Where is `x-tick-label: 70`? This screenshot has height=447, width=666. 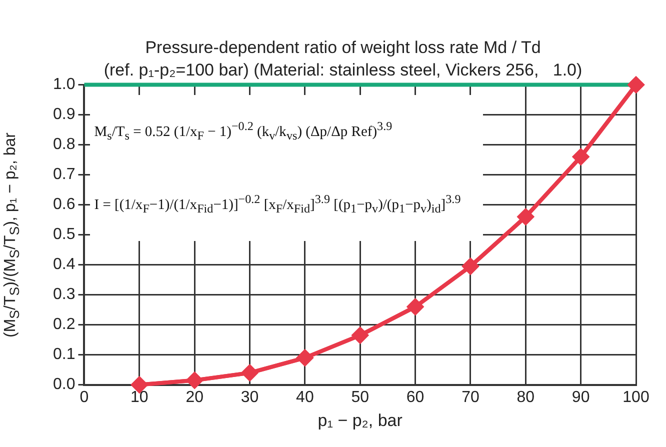 x-tick-label: 70 is located at coordinates (471, 397).